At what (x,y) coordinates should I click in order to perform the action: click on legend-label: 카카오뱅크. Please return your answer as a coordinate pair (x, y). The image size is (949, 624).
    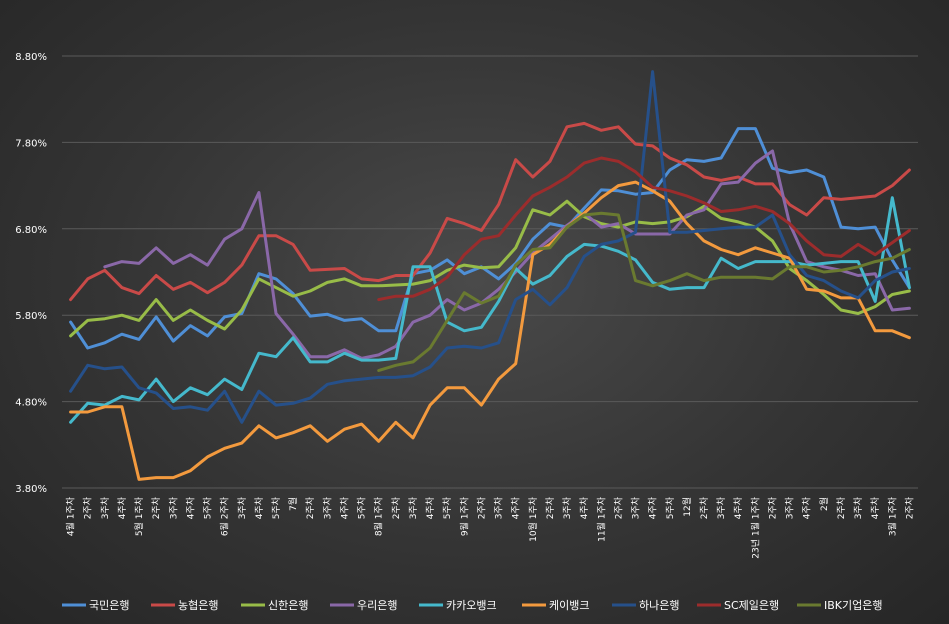
    Looking at the image, I should click on (471, 605).